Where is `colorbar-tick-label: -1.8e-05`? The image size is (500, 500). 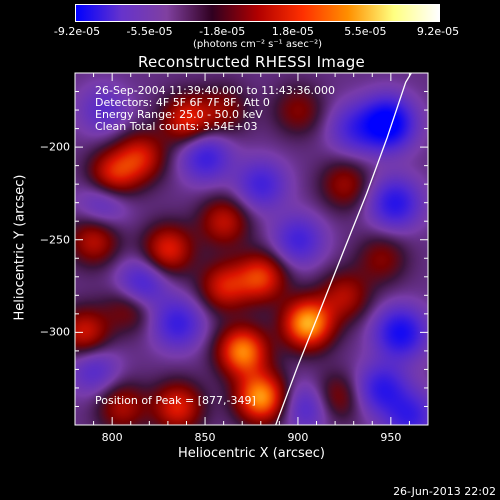
colorbar-tick-label: -1.8e-05 is located at coordinates (222, 31).